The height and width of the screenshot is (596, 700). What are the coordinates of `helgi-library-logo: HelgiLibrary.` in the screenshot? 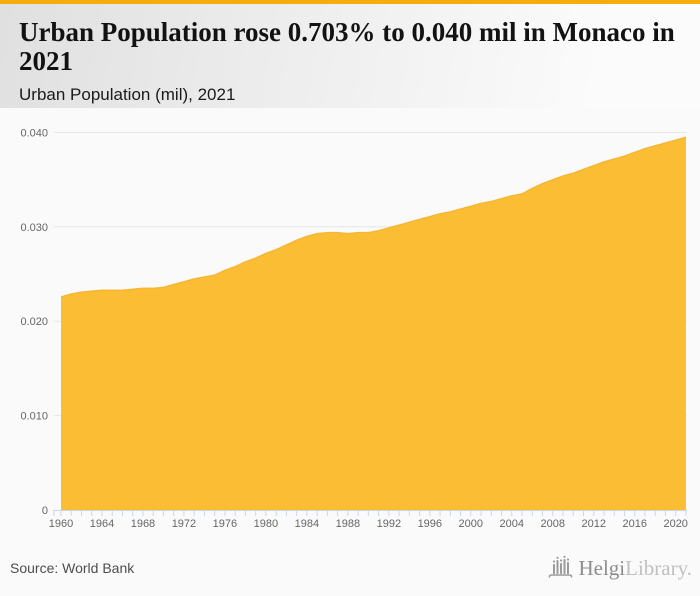 It's located at (619, 568).